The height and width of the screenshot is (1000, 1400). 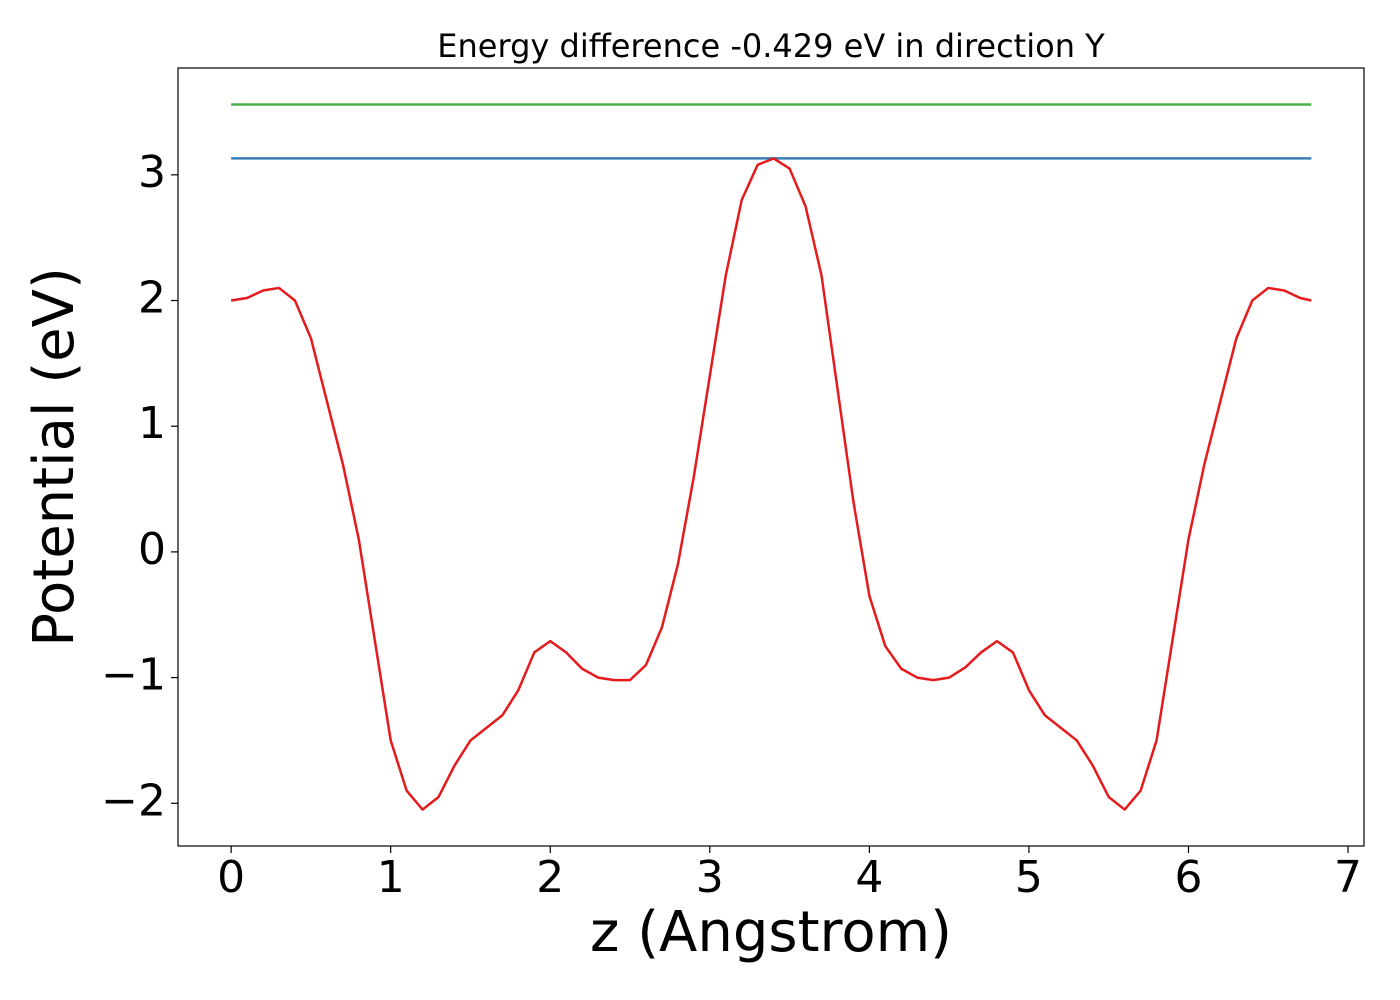 I want to click on x-tick-label: 7, so click(x=1348, y=877).